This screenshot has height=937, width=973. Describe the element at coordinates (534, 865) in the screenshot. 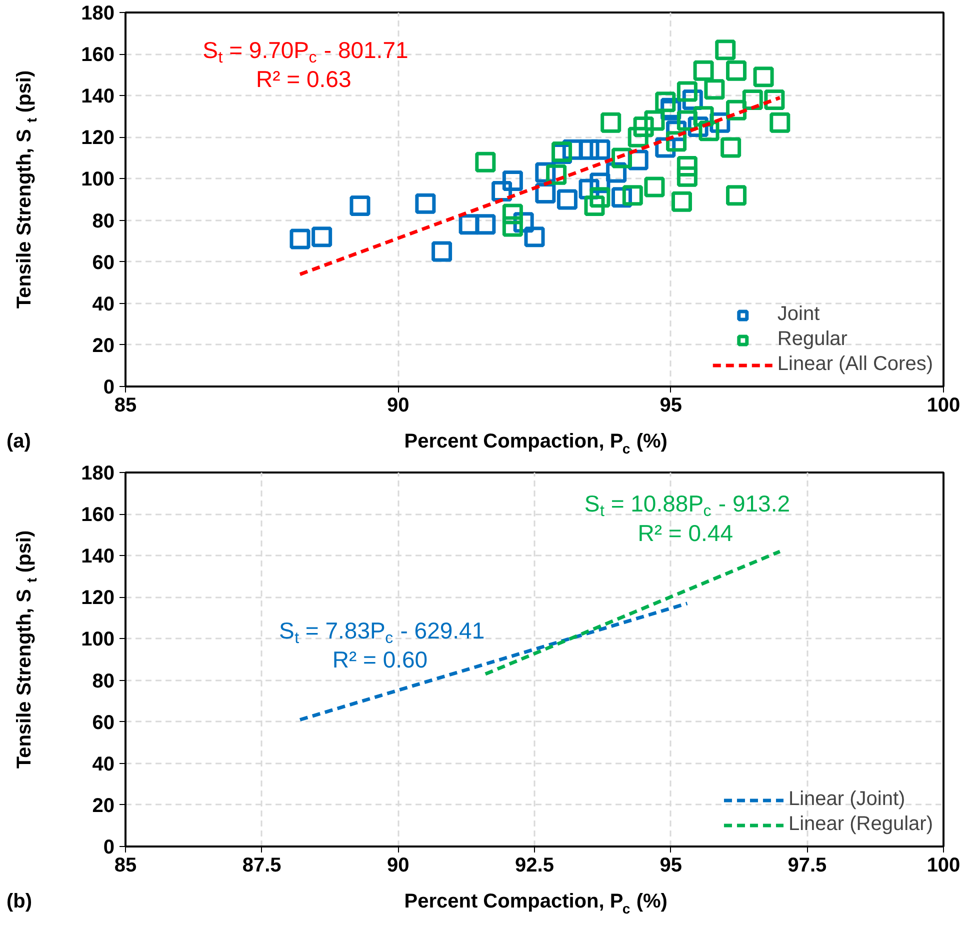

I see `x-tick-label: 92.5` at that location.